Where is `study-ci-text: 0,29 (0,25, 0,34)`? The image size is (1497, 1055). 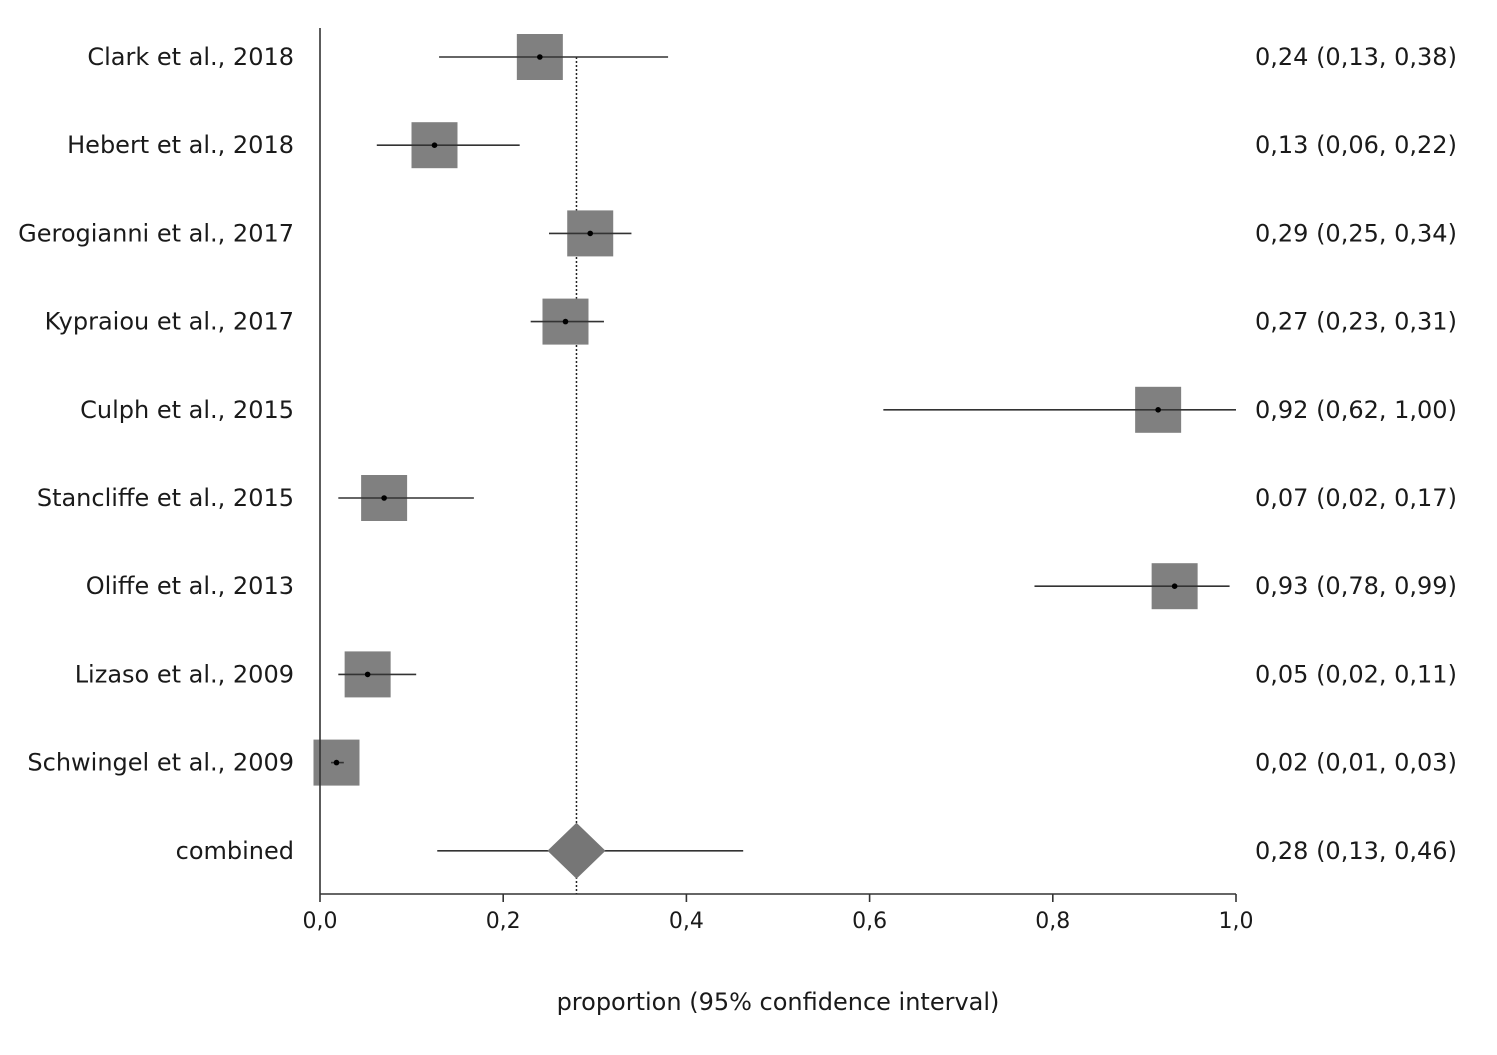
study-ci-text: 0,29 (0,25, 0,34) is located at coordinates (1356, 233).